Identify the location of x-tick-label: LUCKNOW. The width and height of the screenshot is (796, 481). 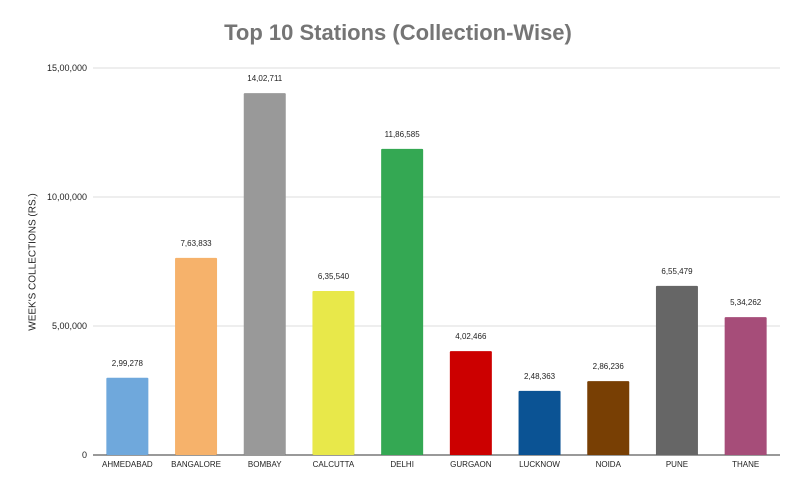
(539, 464).